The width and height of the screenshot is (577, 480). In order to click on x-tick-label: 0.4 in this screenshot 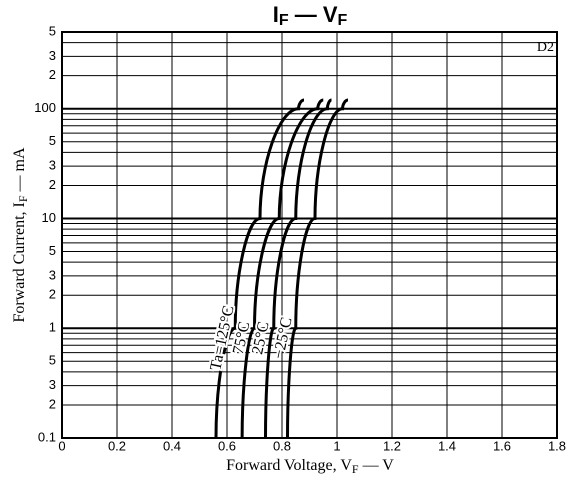, I will do `click(172, 445)`.